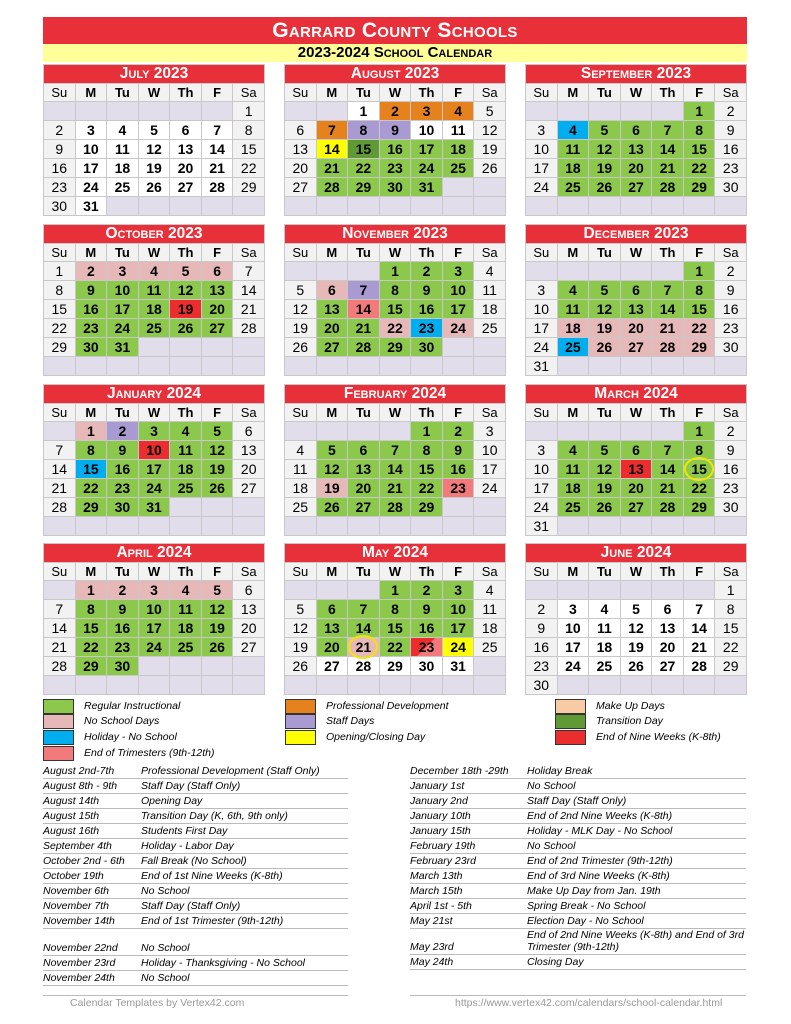 The height and width of the screenshot is (1024, 791). I want to click on footer-credit: Calendar Templates by Vertex42.com, so click(195, 1002).